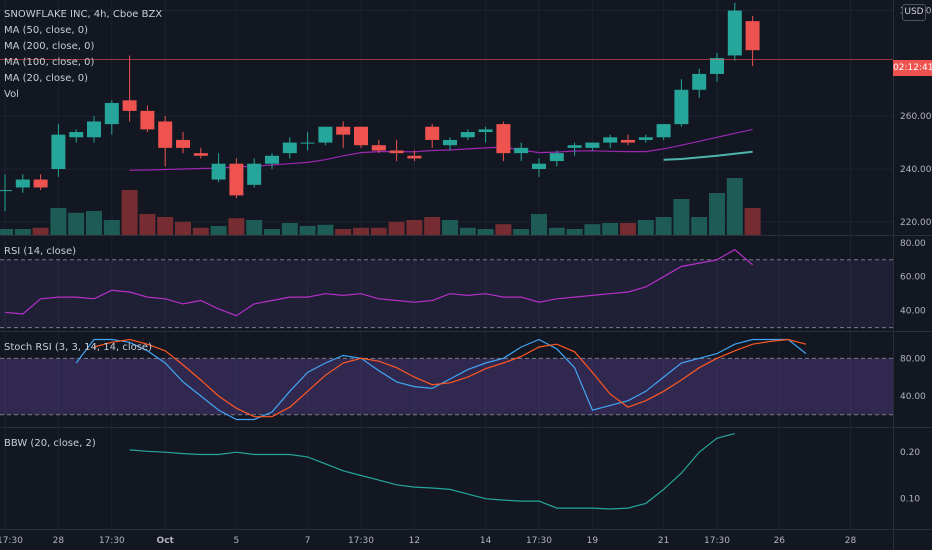  Describe the element at coordinates (913, 312) in the screenshot. I see `rsi-axis-label: 40.00` at that location.